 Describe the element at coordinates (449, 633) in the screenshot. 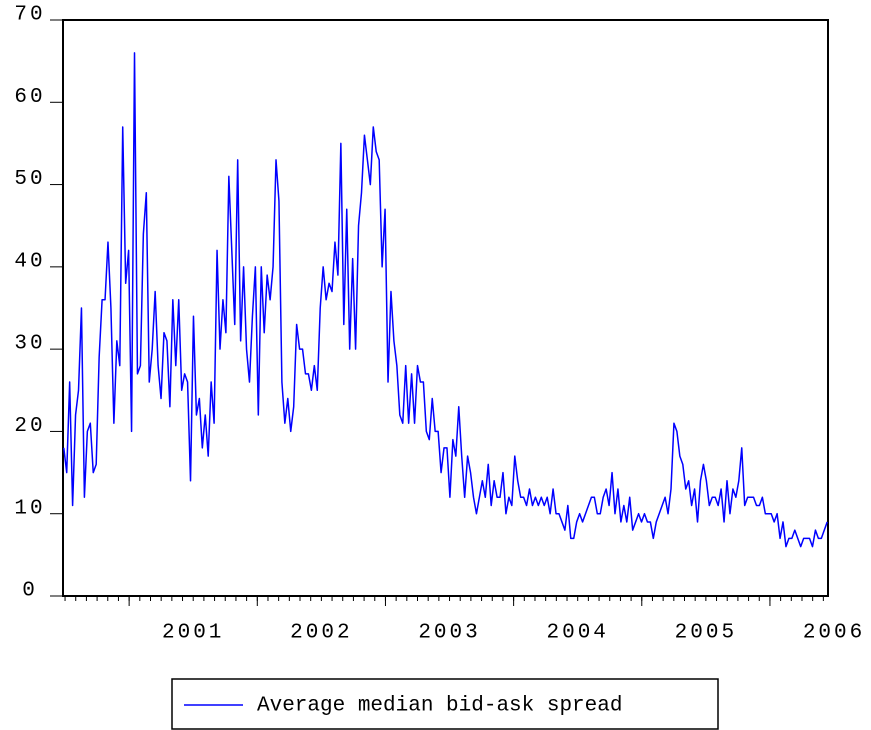

I see `x-tick-label: 2003` at that location.